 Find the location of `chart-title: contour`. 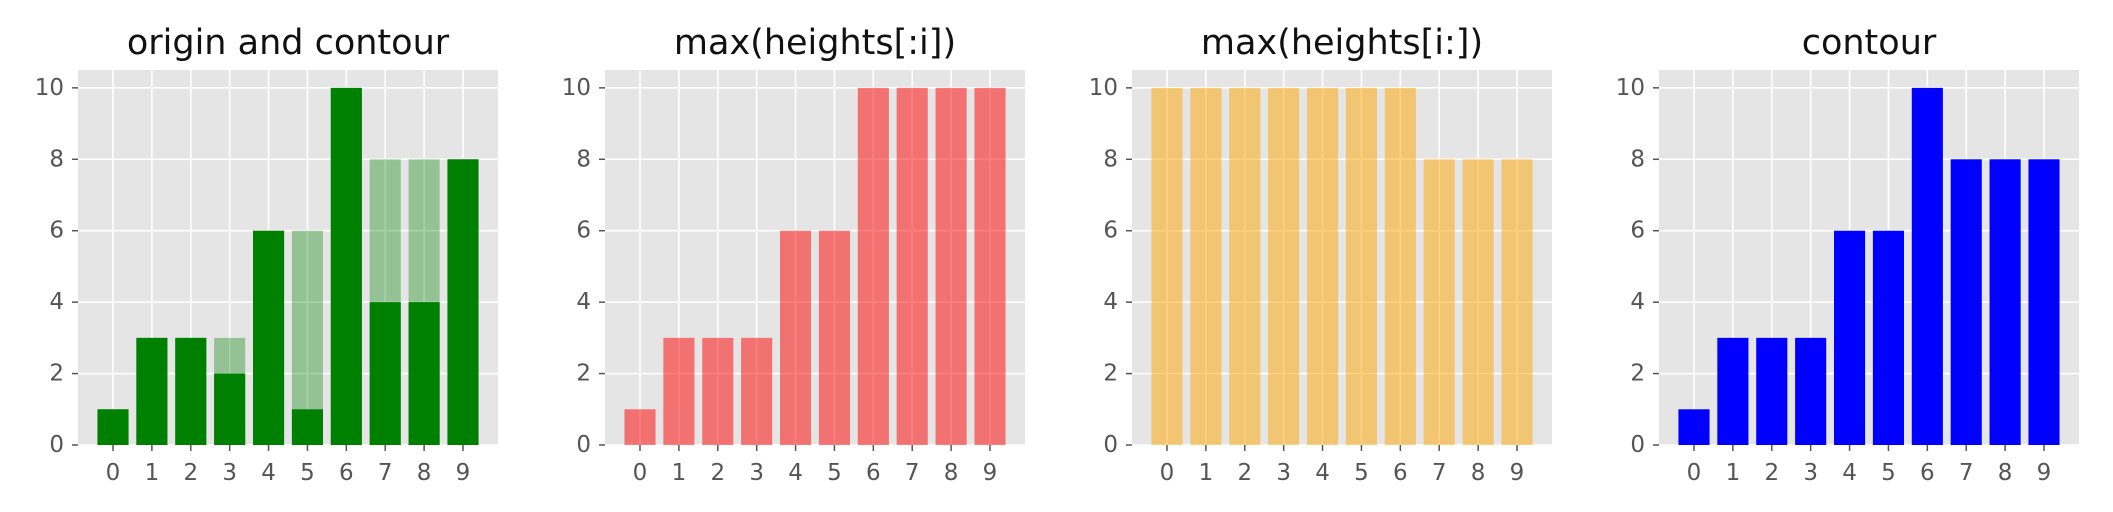

chart-title: contour is located at coordinates (1869, 43).